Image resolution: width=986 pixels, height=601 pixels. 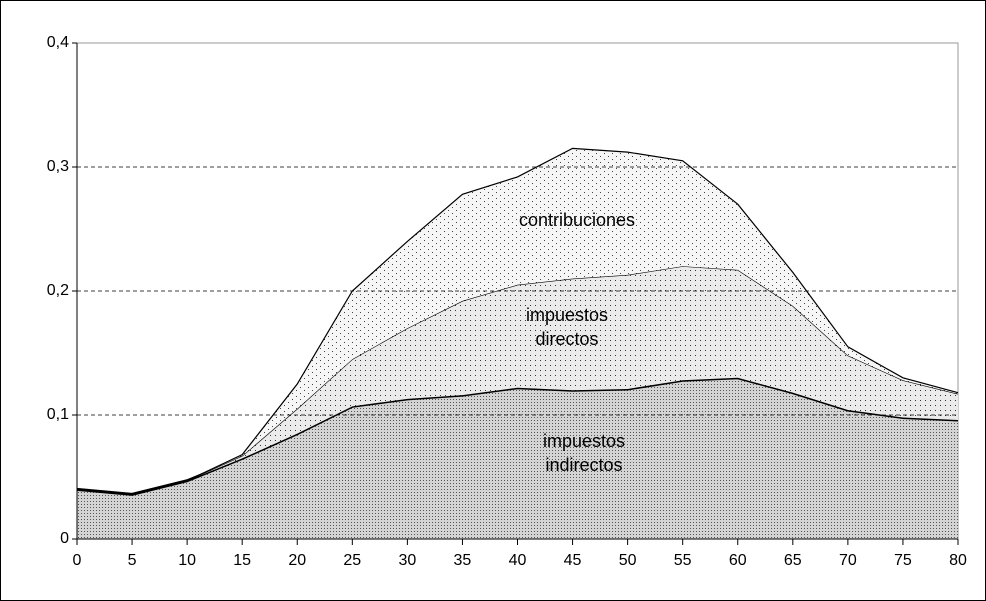 I want to click on series-label: impuestos indirectos, so click(x=584, y=453).